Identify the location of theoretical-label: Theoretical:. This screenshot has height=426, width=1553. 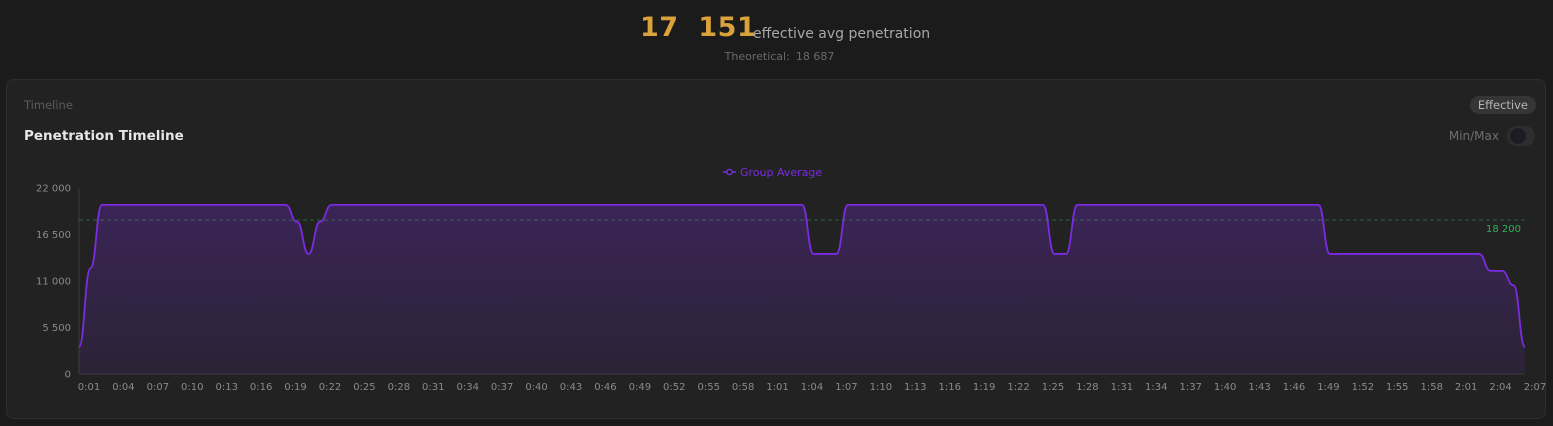
(757, 56).